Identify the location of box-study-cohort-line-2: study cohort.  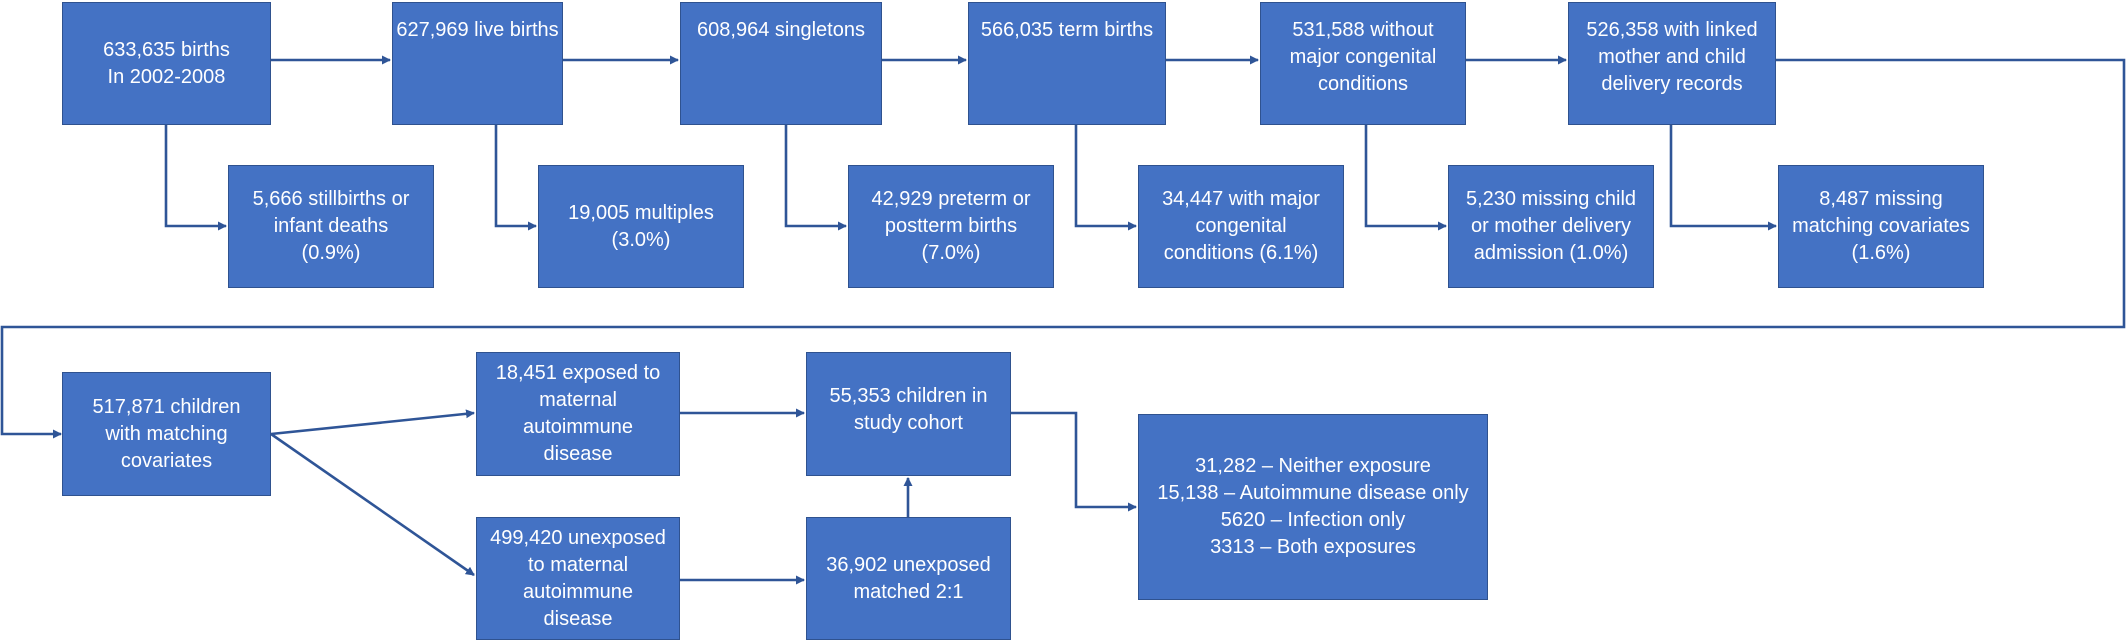
(908, 423).